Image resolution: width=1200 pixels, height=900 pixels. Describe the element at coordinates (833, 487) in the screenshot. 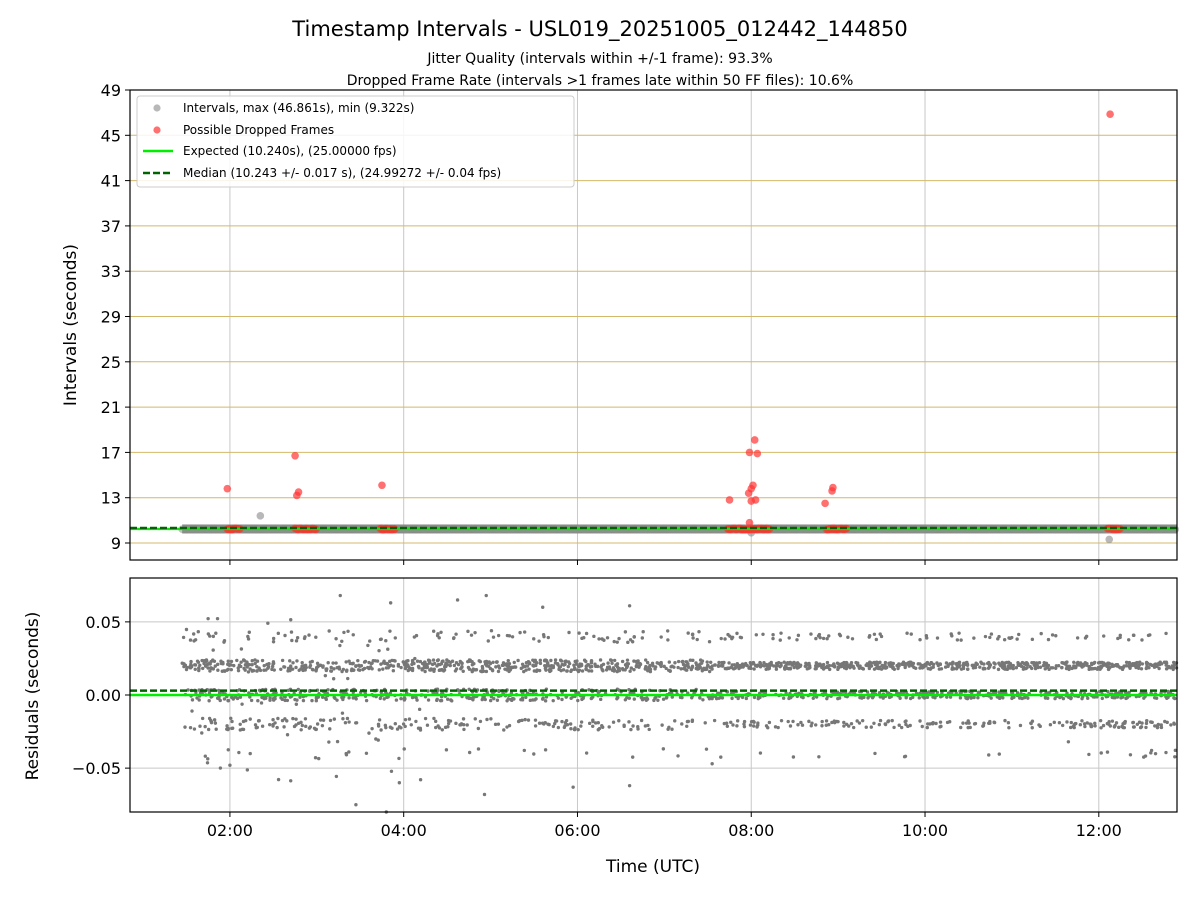

I see `dropped-frame-point` at that location.